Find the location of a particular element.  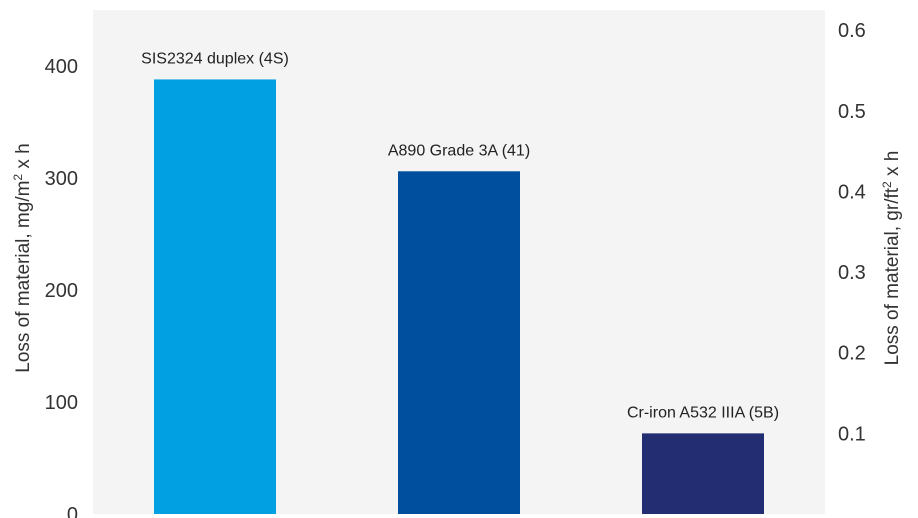

y2-tick-label: 0.6 is located at coordinates (852, 31).